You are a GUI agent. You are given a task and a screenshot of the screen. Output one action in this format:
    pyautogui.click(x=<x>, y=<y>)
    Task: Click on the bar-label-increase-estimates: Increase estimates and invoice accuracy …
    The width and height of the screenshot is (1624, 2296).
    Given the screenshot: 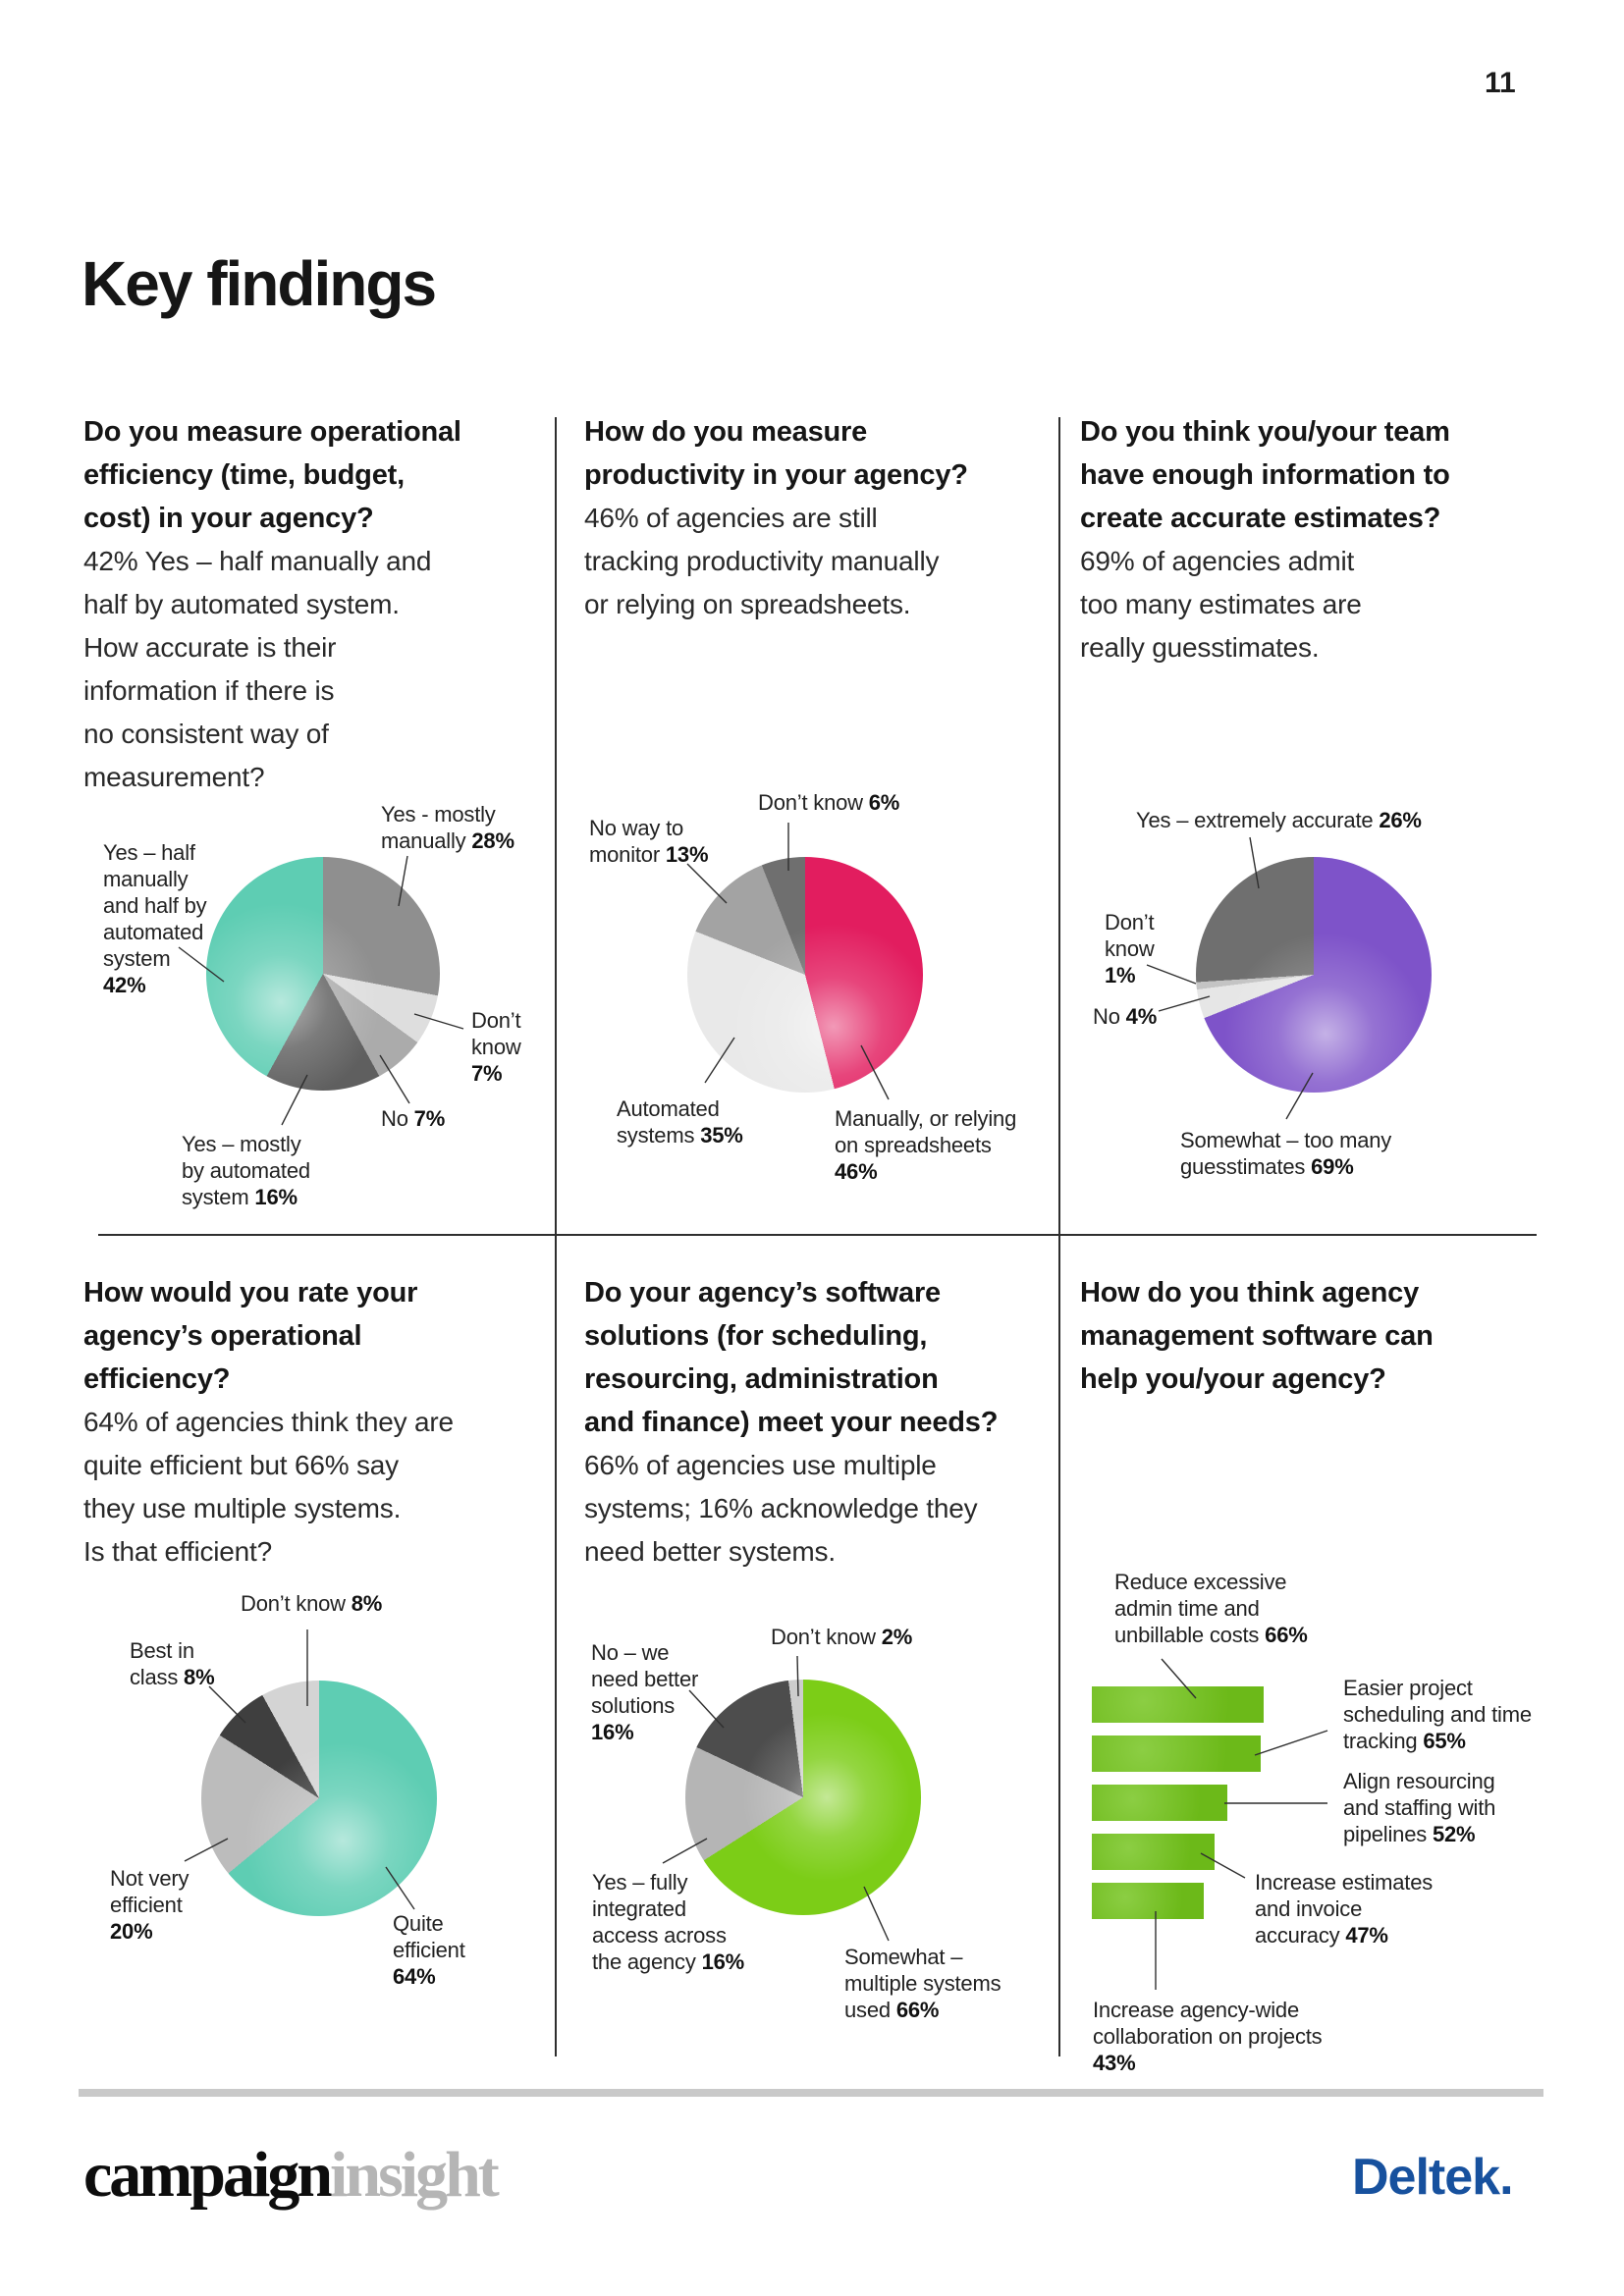 What is the action you would take?
    pyautogui.click(x=1344, y=1909)
    